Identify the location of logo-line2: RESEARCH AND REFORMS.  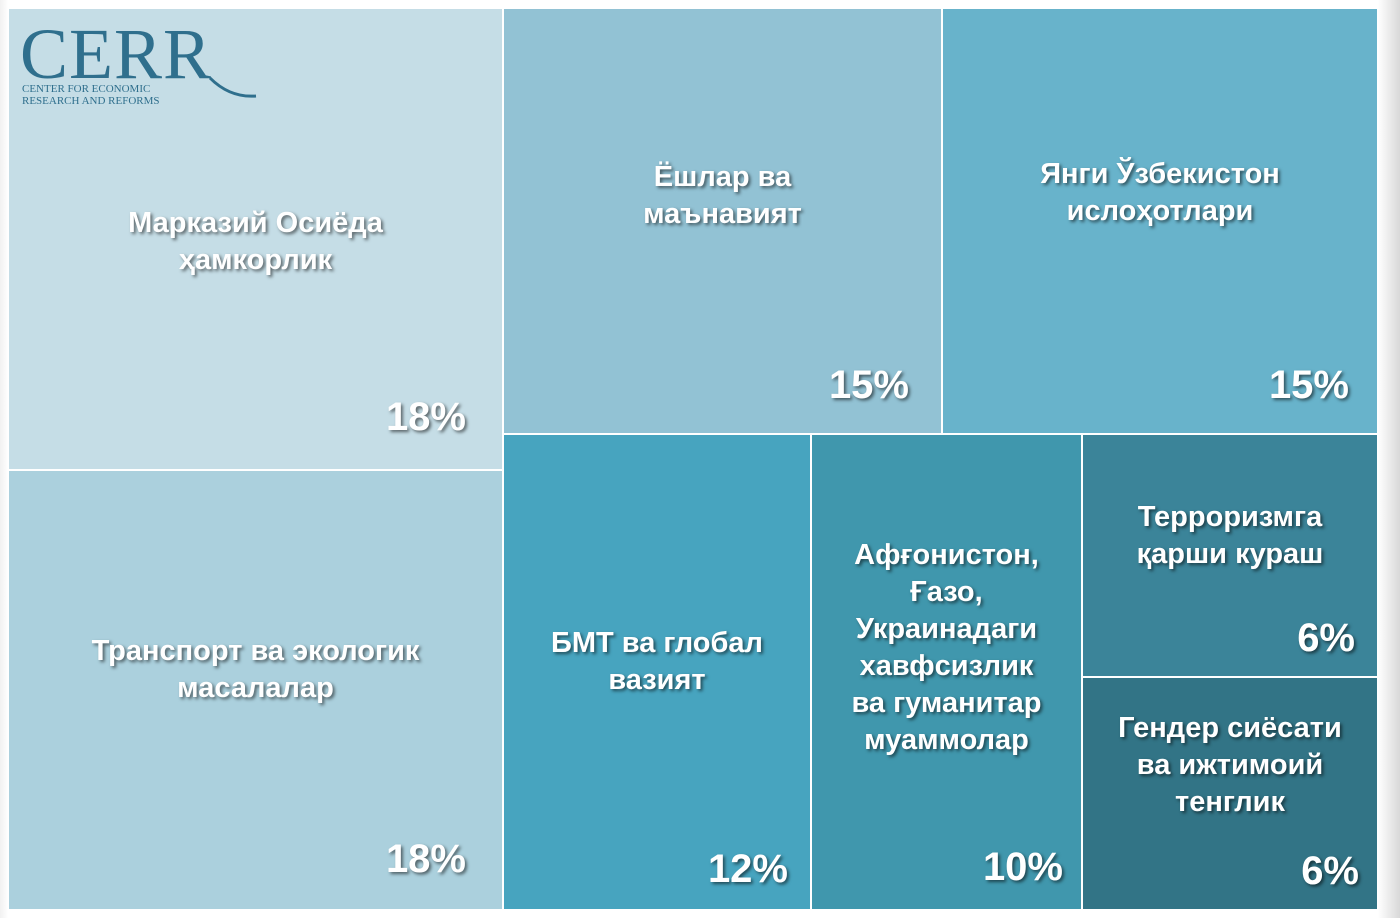
(91, 101).